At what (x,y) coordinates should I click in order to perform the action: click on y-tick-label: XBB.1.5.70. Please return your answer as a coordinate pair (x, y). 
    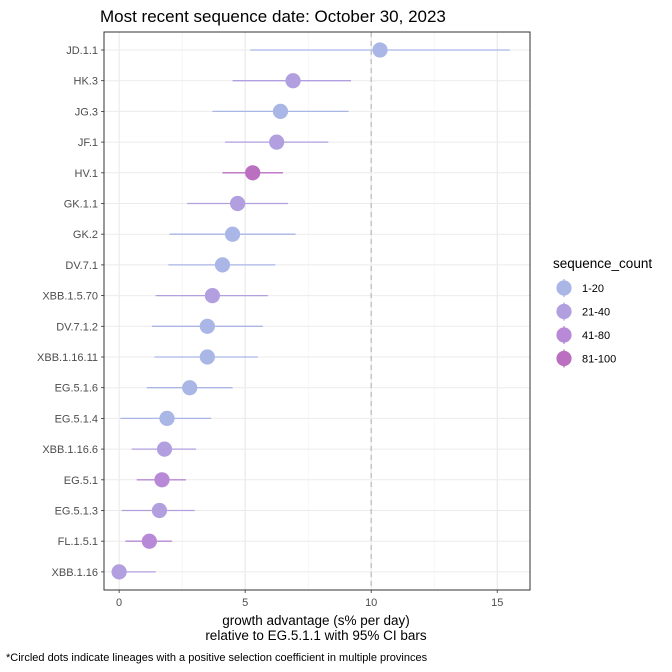
    Looking at the image, I should click on (70, 297).